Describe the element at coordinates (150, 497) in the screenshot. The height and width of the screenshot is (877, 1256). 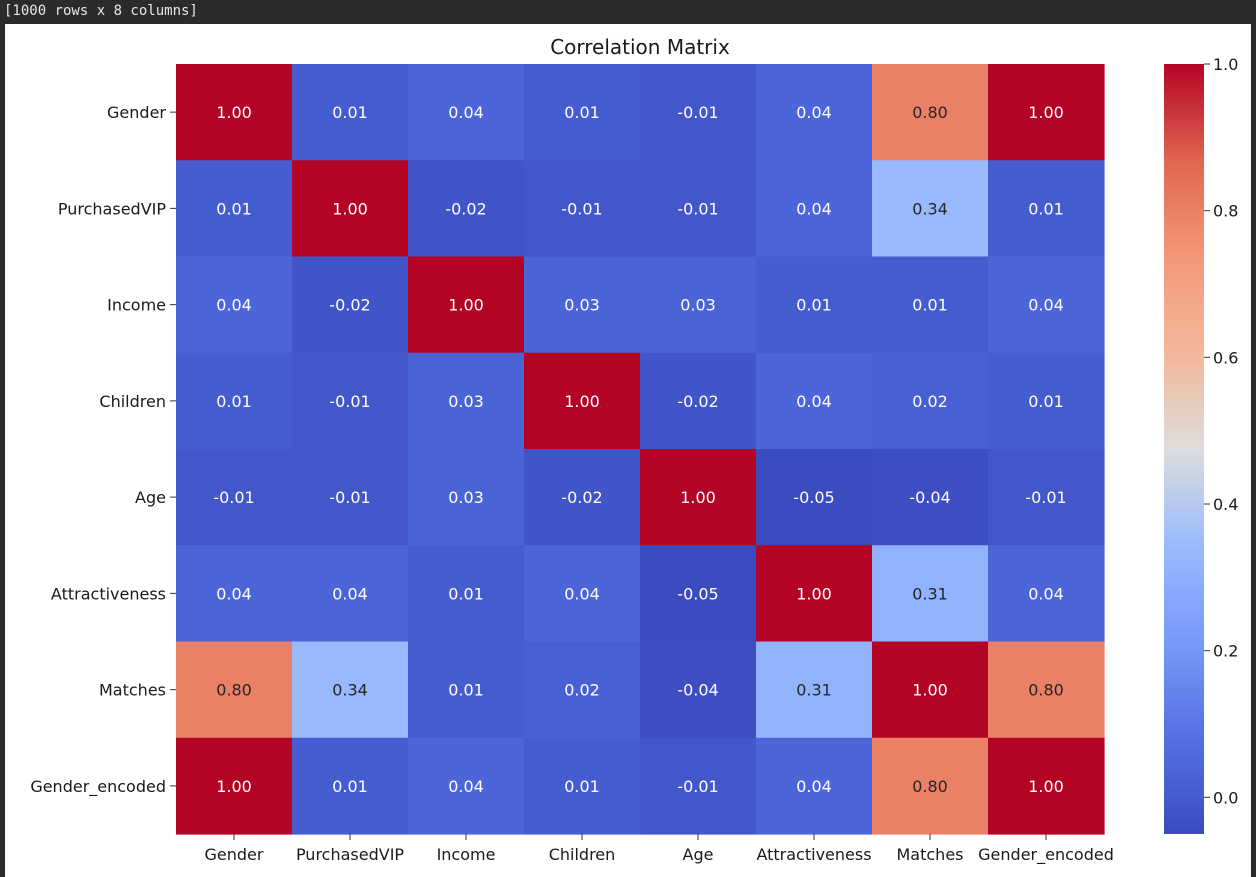
I see `row-label: Age` at that location.